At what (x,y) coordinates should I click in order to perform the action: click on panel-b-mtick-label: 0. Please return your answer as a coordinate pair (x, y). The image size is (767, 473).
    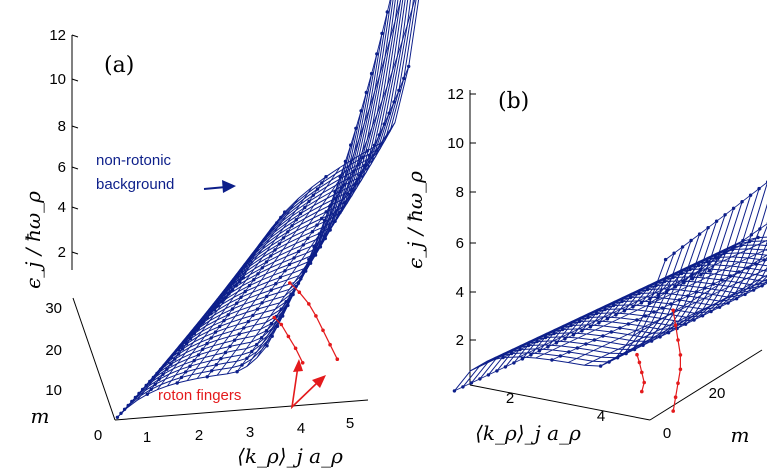
    Looking at the image, I should click on (667, 433).